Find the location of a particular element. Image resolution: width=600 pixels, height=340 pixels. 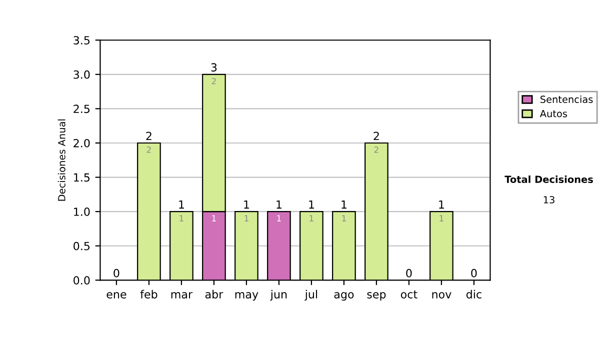

x-tick-label: jun is located at coordinates (278, 295).